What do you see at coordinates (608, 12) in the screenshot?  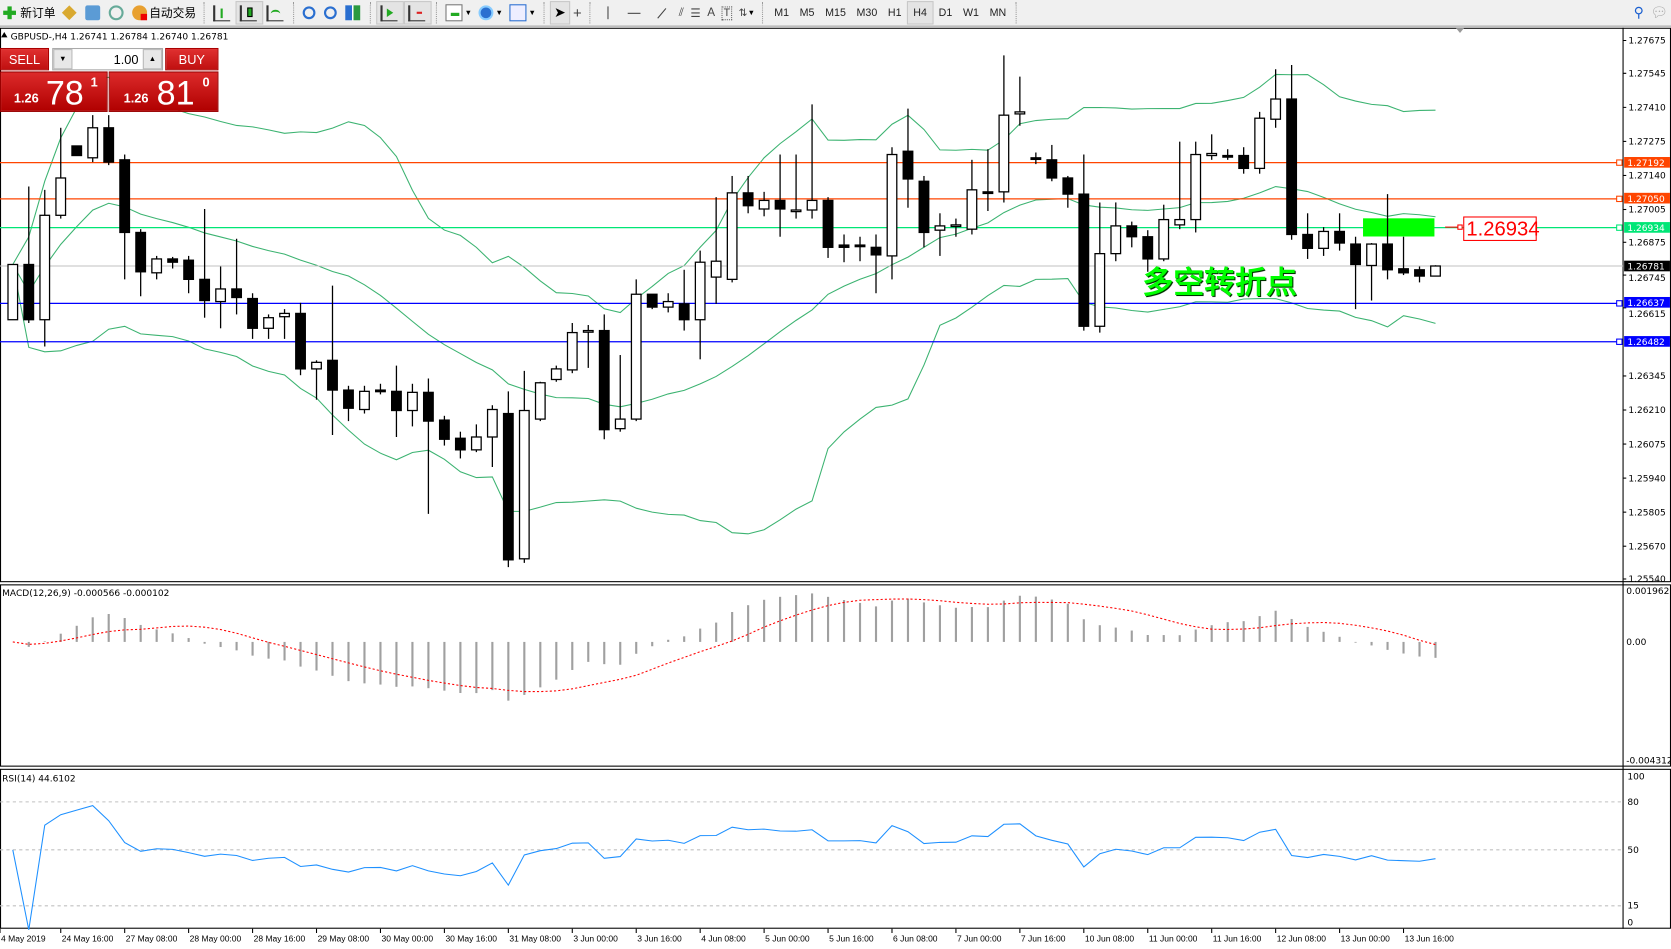 I see `vertical-line-button` at bounding box center [608, 12].